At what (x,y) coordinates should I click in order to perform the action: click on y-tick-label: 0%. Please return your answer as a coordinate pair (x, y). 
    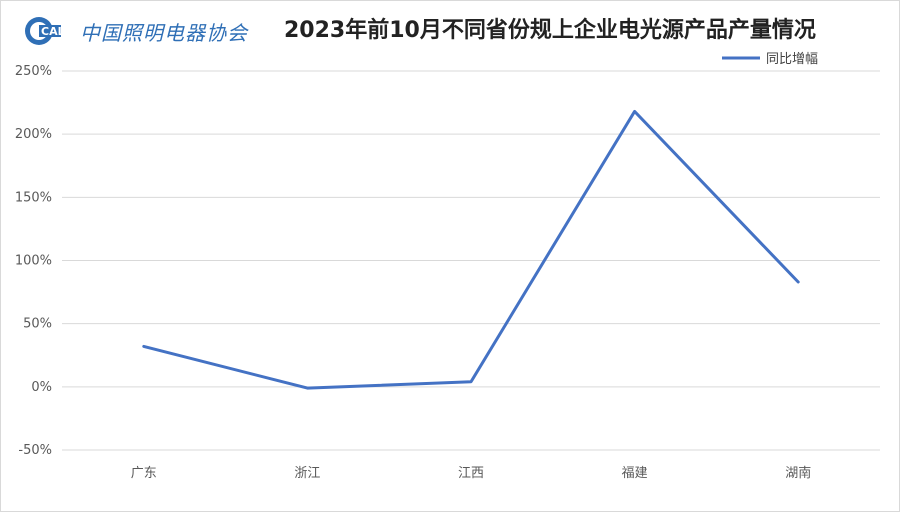
    Looking at the image, I should click on (41, 387).